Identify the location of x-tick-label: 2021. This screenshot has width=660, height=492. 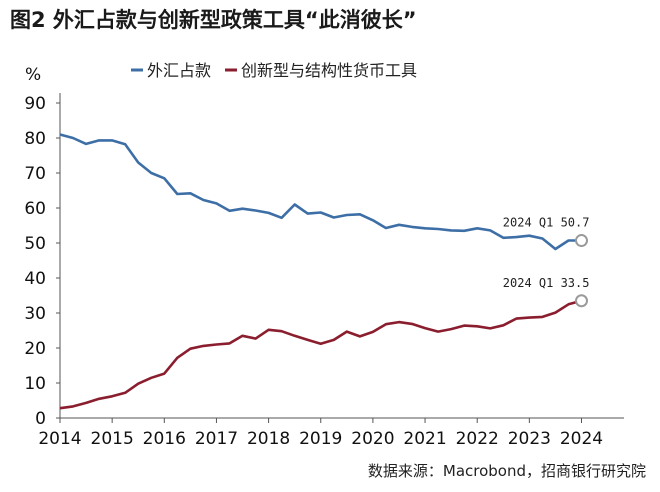
(424, 439).